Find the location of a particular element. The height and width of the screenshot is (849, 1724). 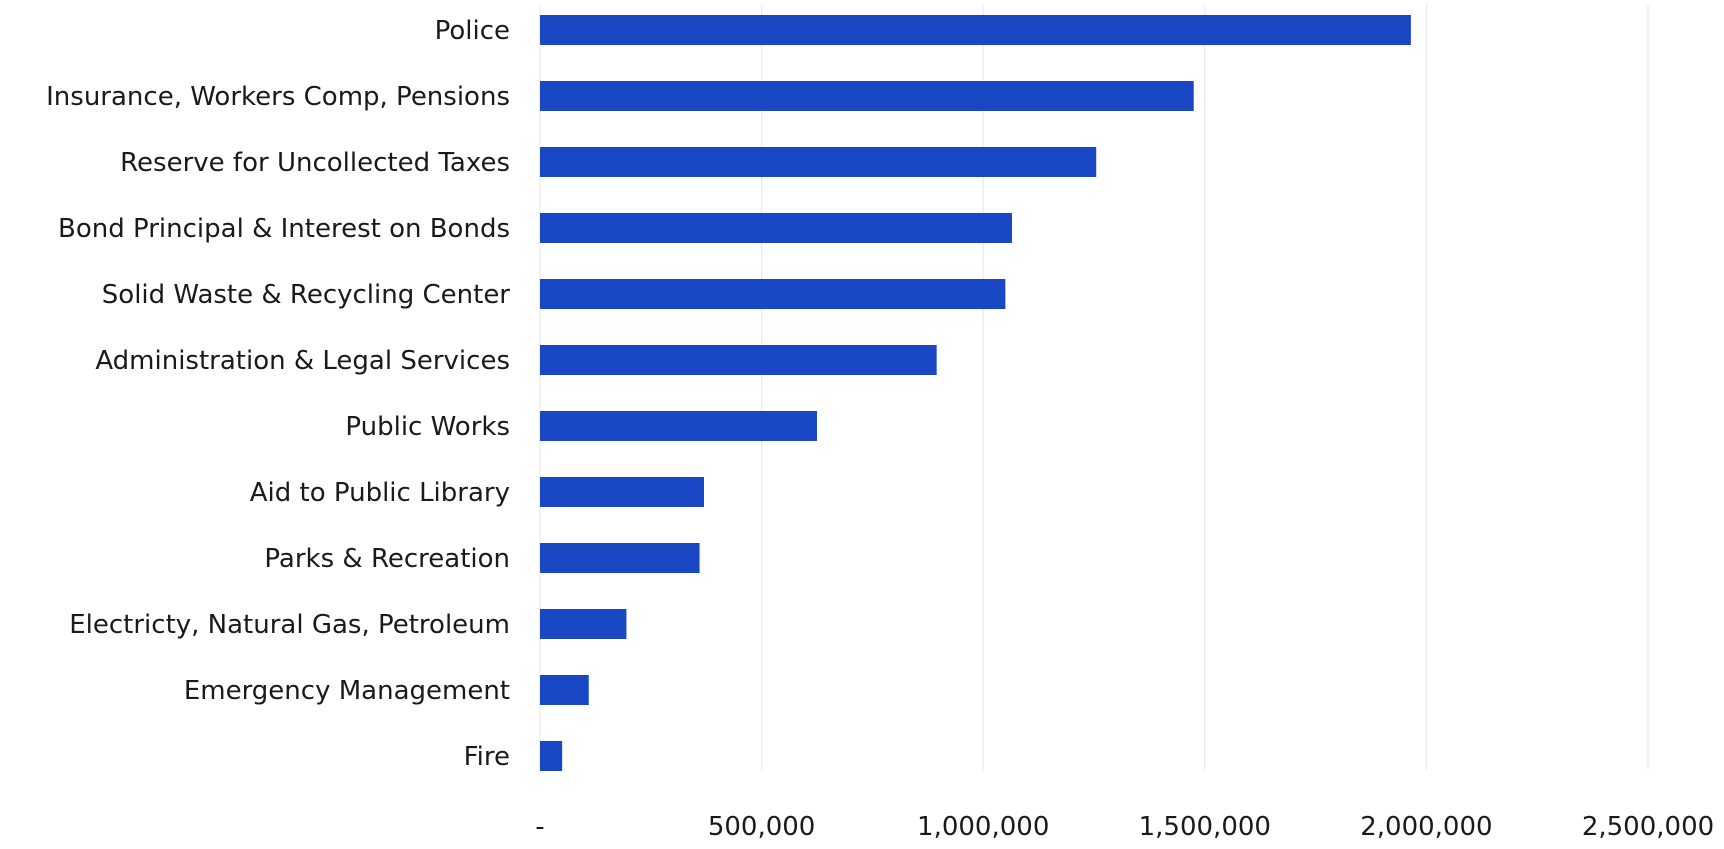

category-label: Public Works is located at coordinates (427, 427).